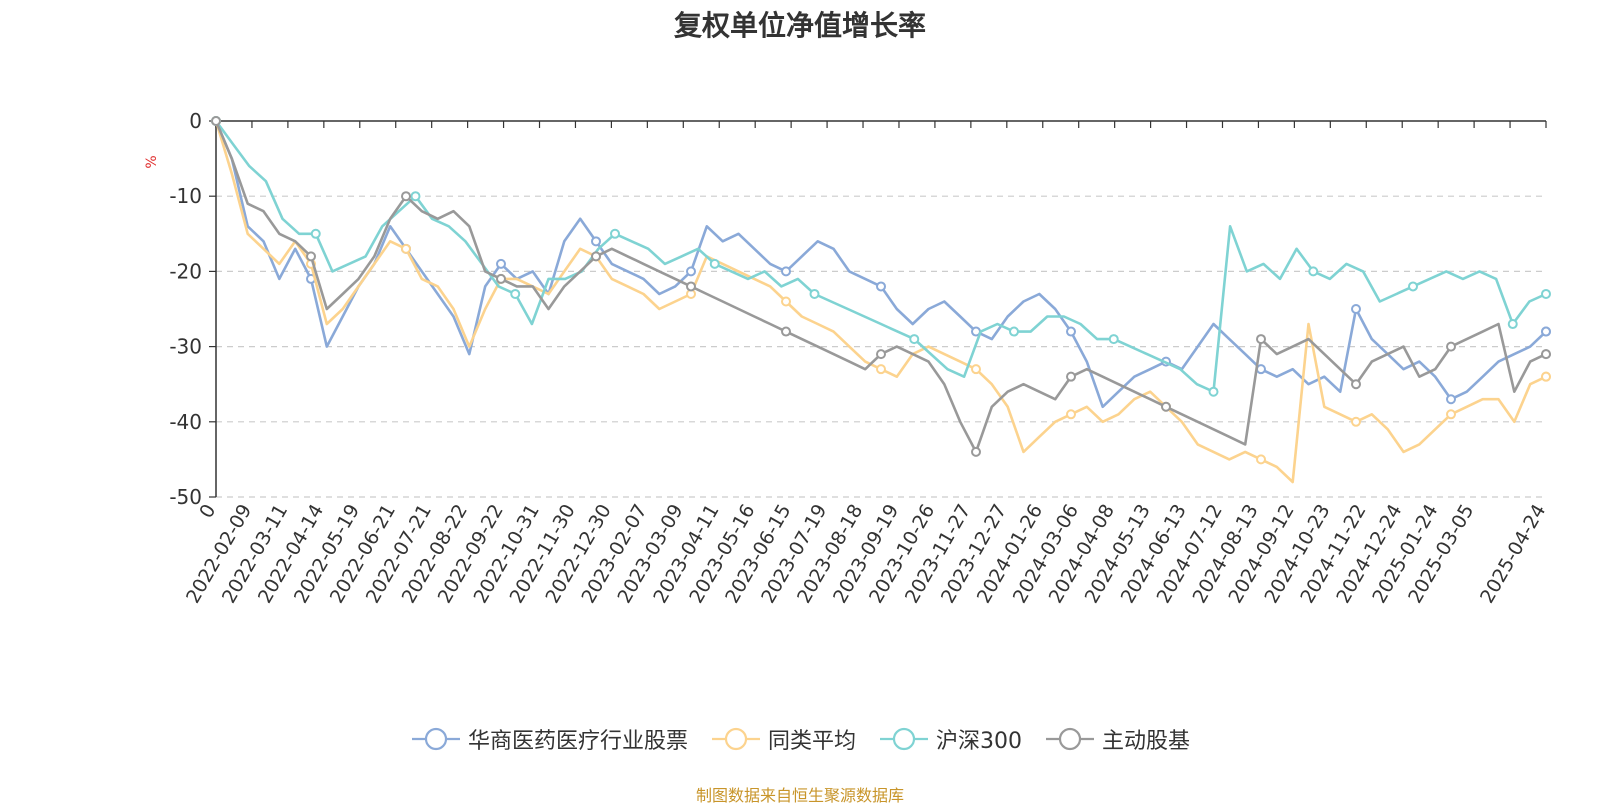 The image size is (1600, 806). I want to click on y-axis-label: %, so click(152, 161).